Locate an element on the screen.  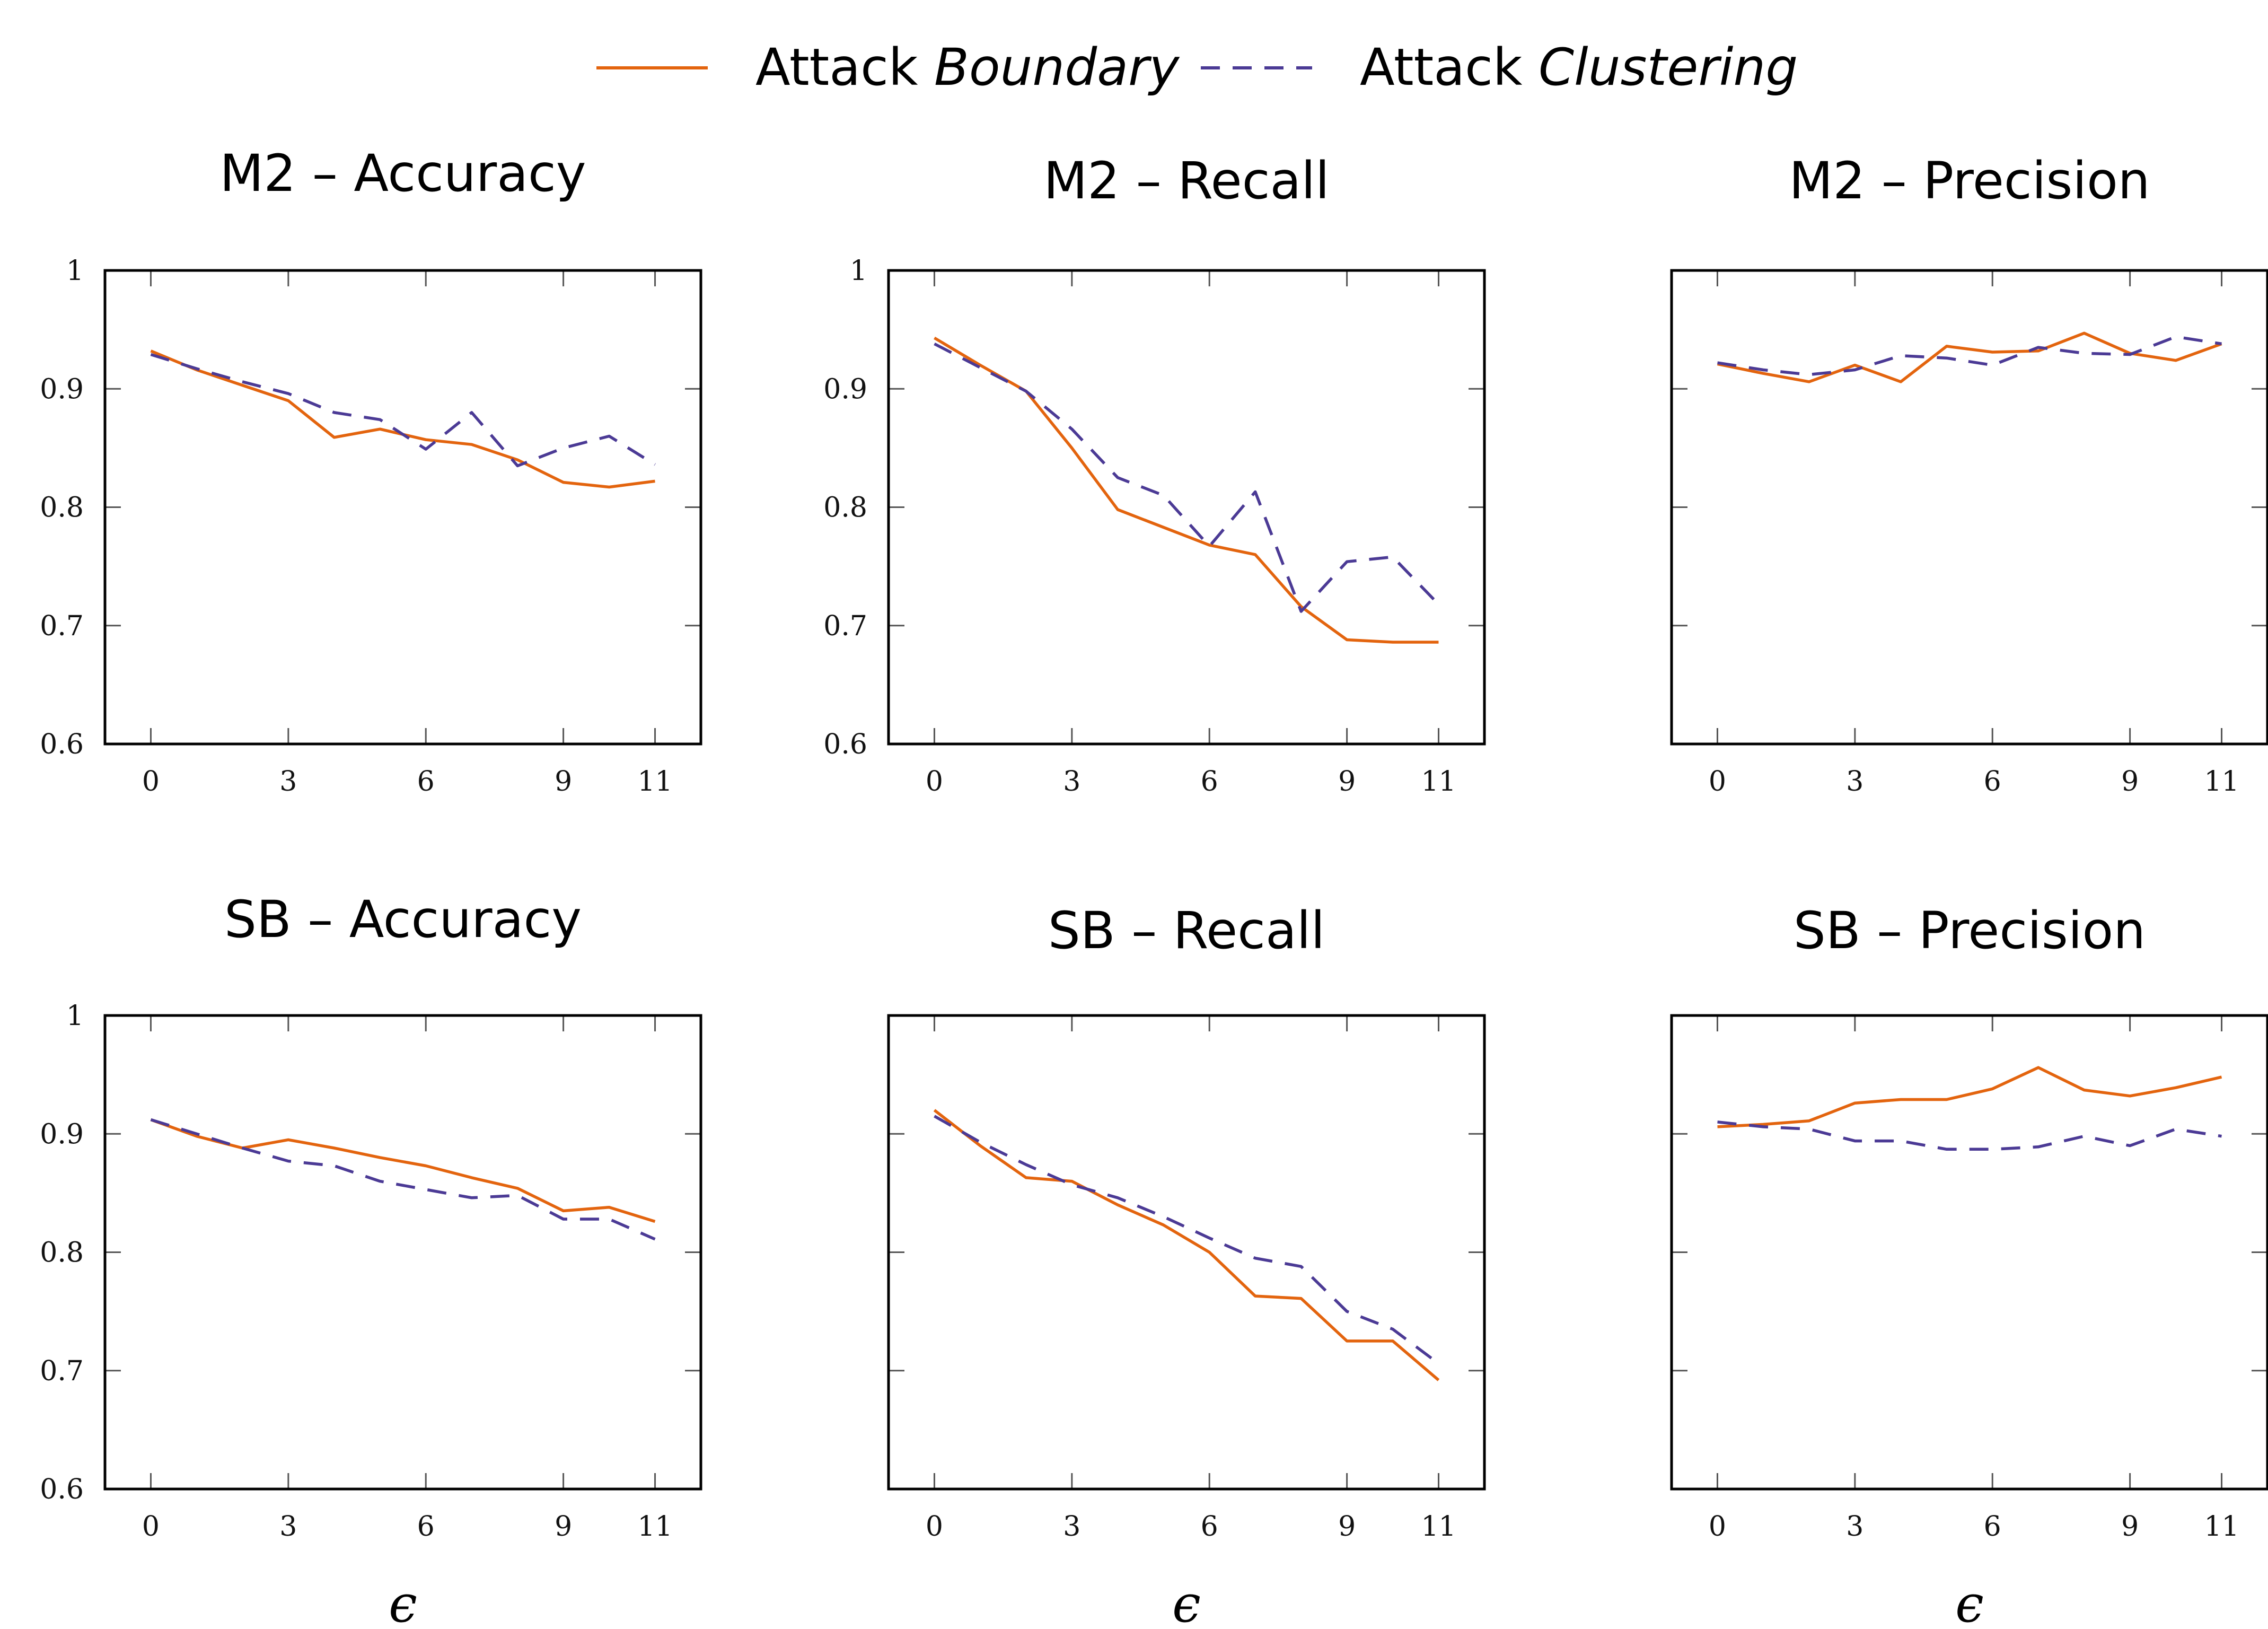
legend: Attack Boundary Attack Clustering is located at coordinates (1197, 67).